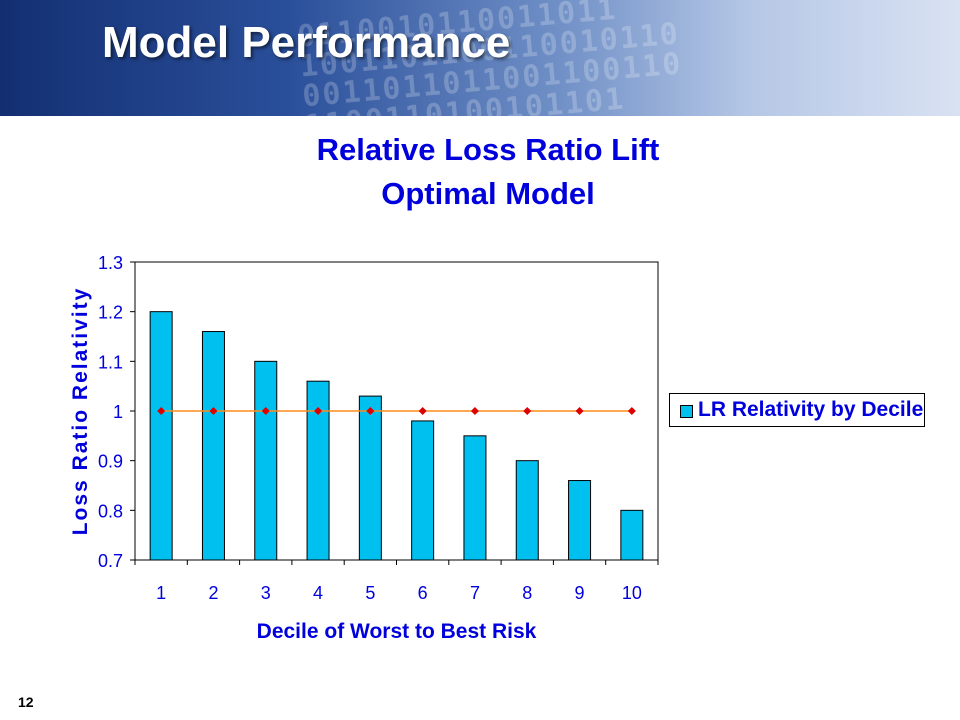 Image resolution: width=960 pixels, height=720 pixels. I want to click on x-tick-label: 3, so click(266, 593).